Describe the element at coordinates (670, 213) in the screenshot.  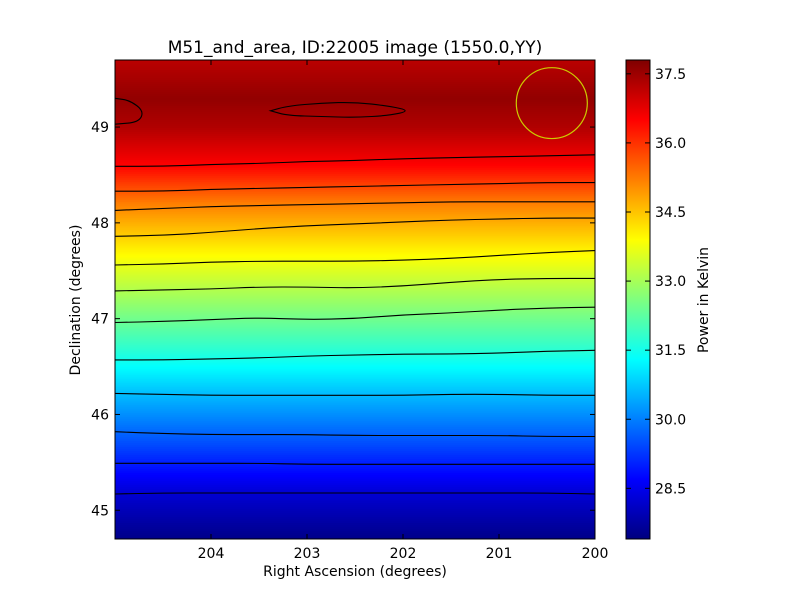
I see `colorbar-tick-label: 34.5` at that location.